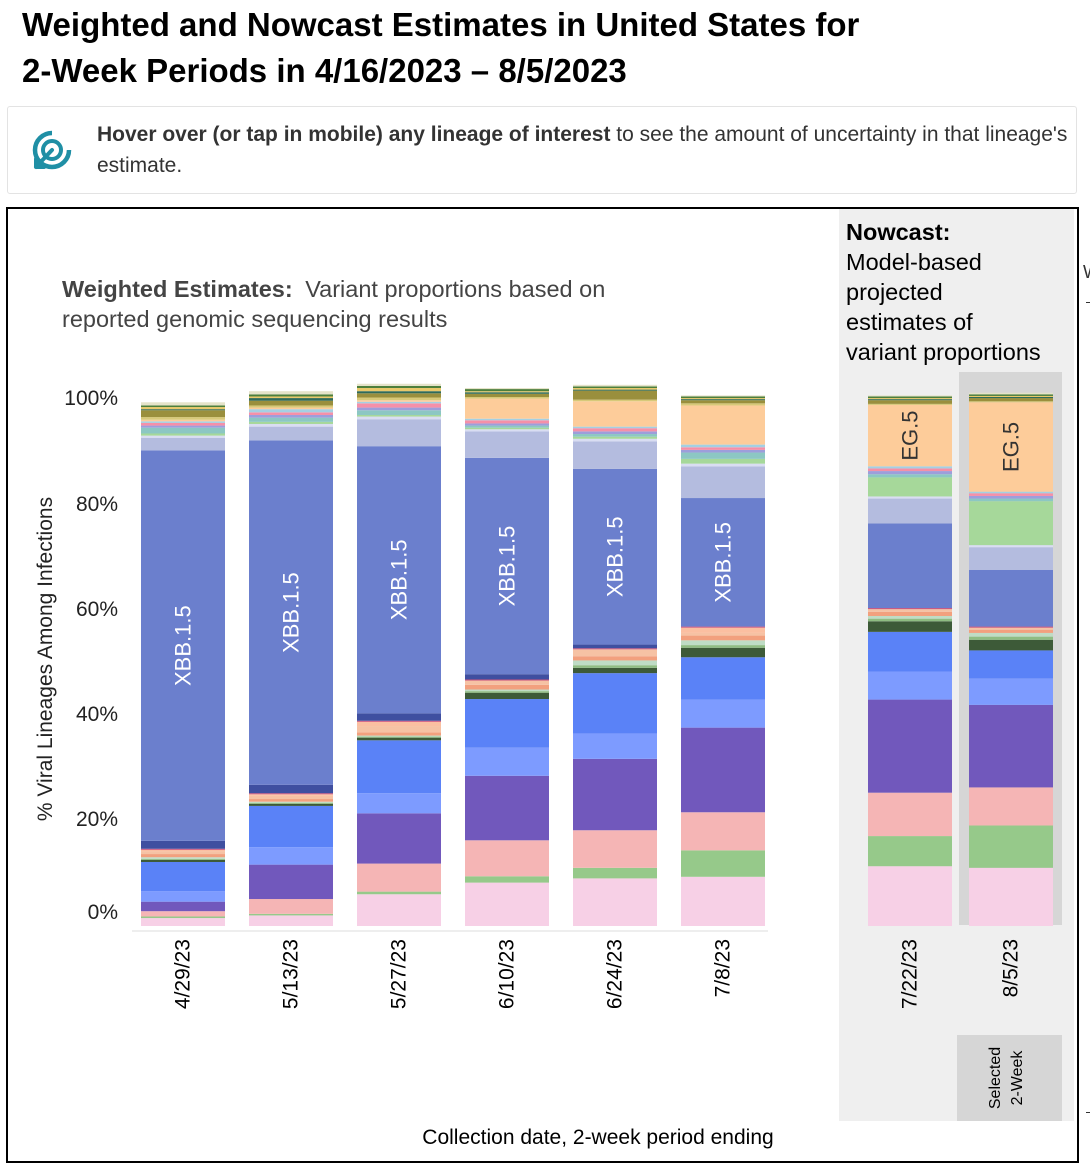 This screenshot has height=1166, width=1090. Describe the element at coordinates (1009, 1078) in the screenshot. I see `selected-period-label-box` at that location.